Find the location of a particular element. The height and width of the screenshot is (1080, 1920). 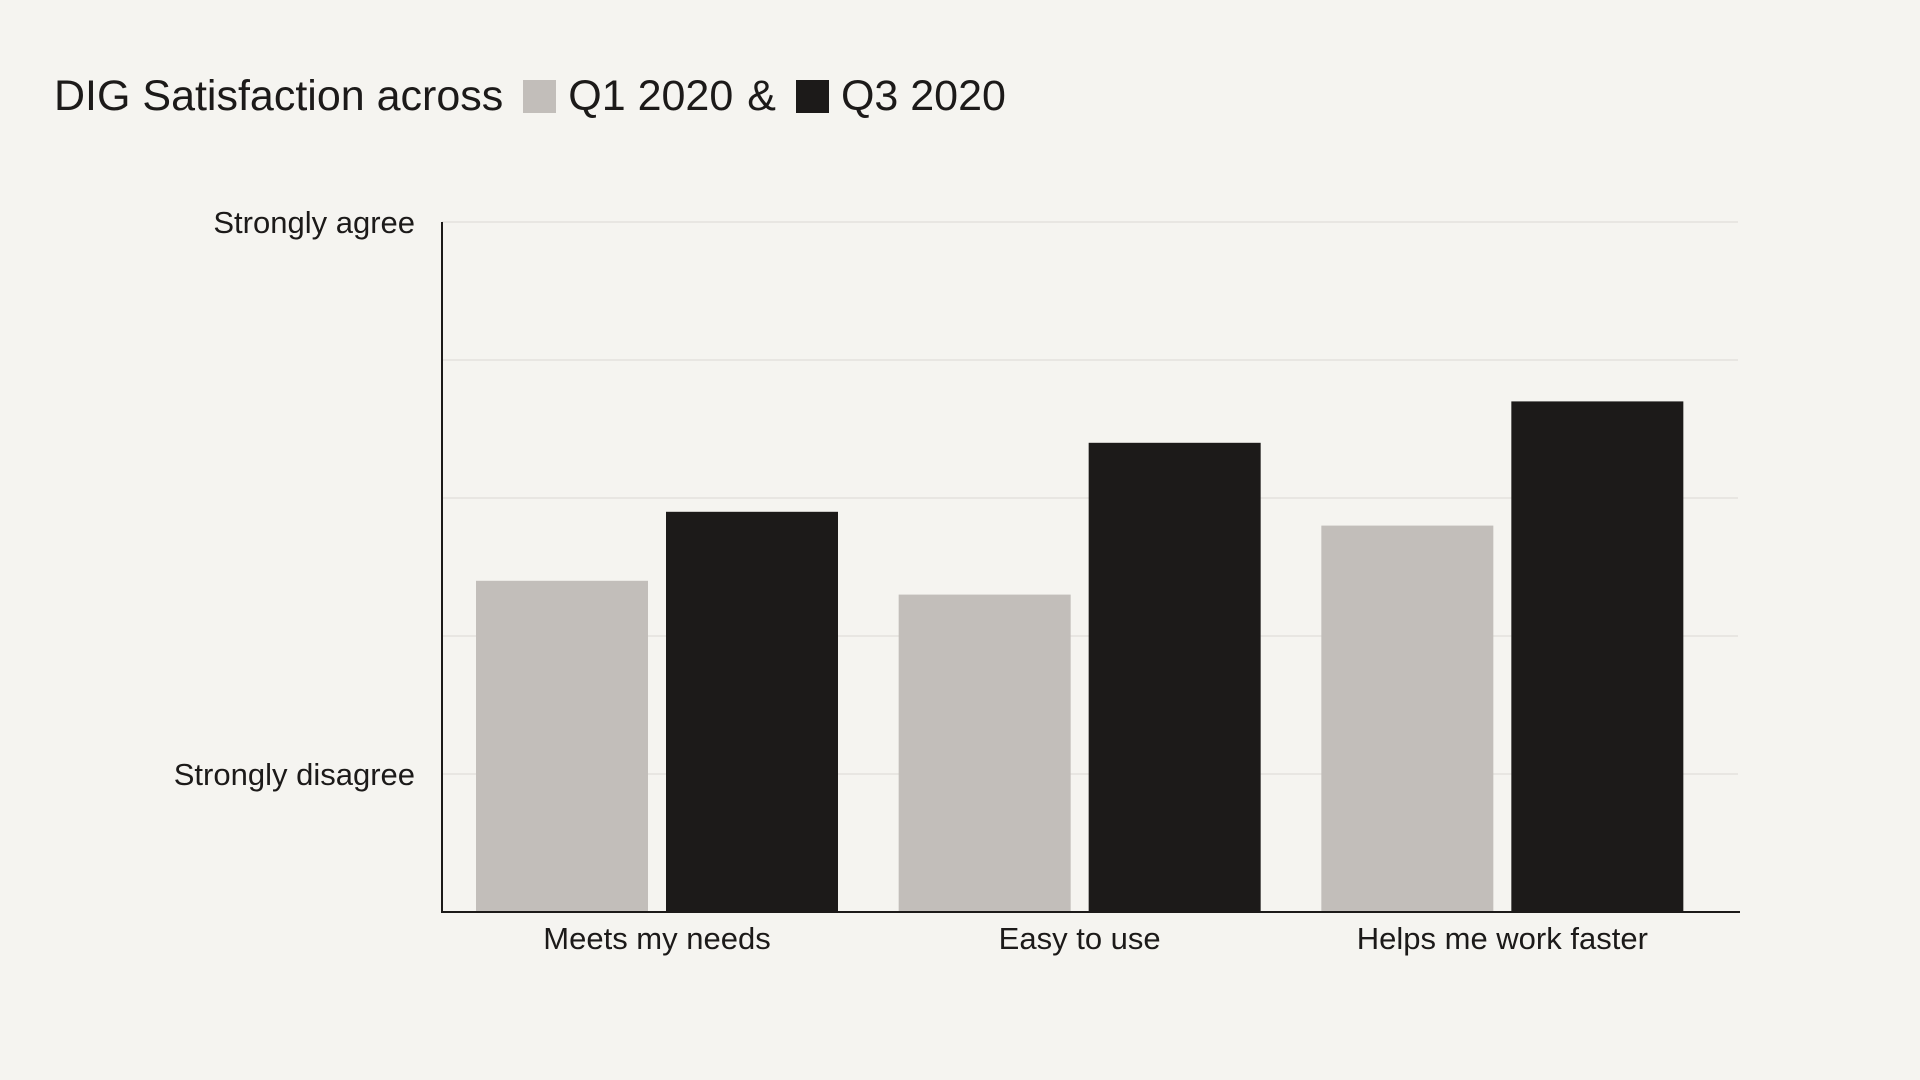

y-tick-label-1: Strongly agree is located at coordinates (314, 222).